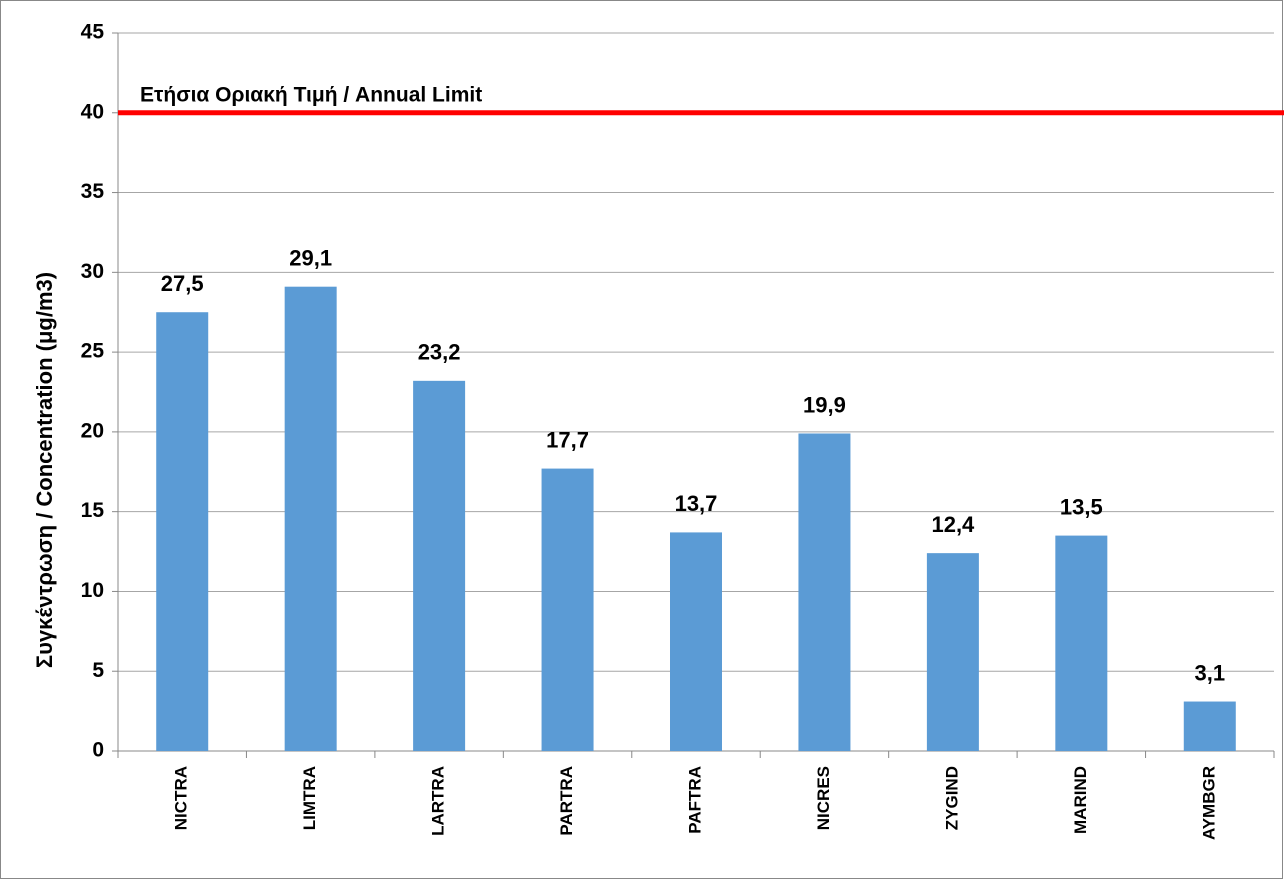 This screenshot has width=1284, height=880. What do you see at coordinates (953, 524) in the screenshot?
I see `data-label: 12,4` at bounding box center [953, 524].